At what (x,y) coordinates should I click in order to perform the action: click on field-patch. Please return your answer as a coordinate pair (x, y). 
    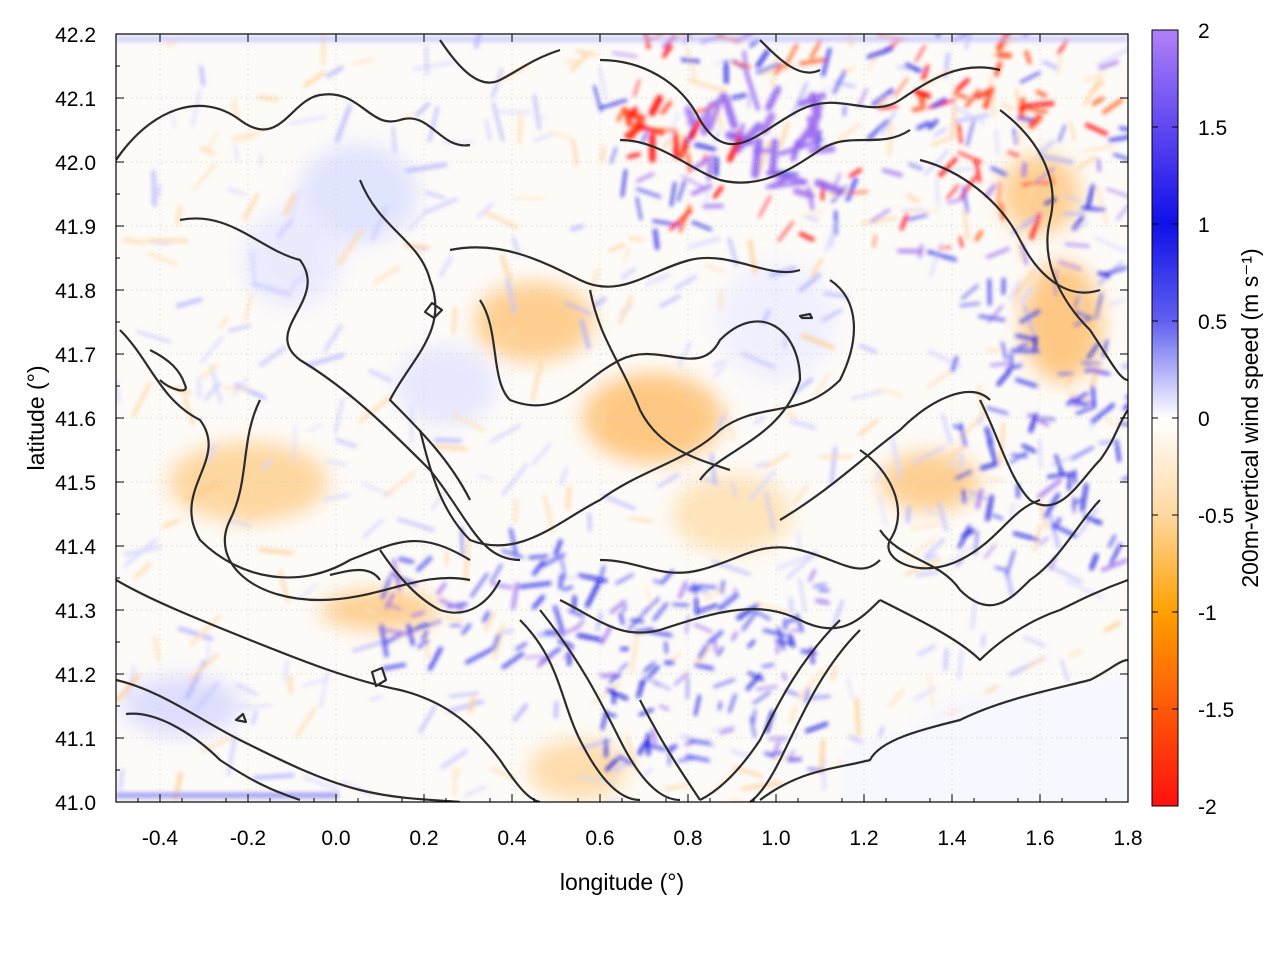
    Looking at the image, I should click on (380, 610).